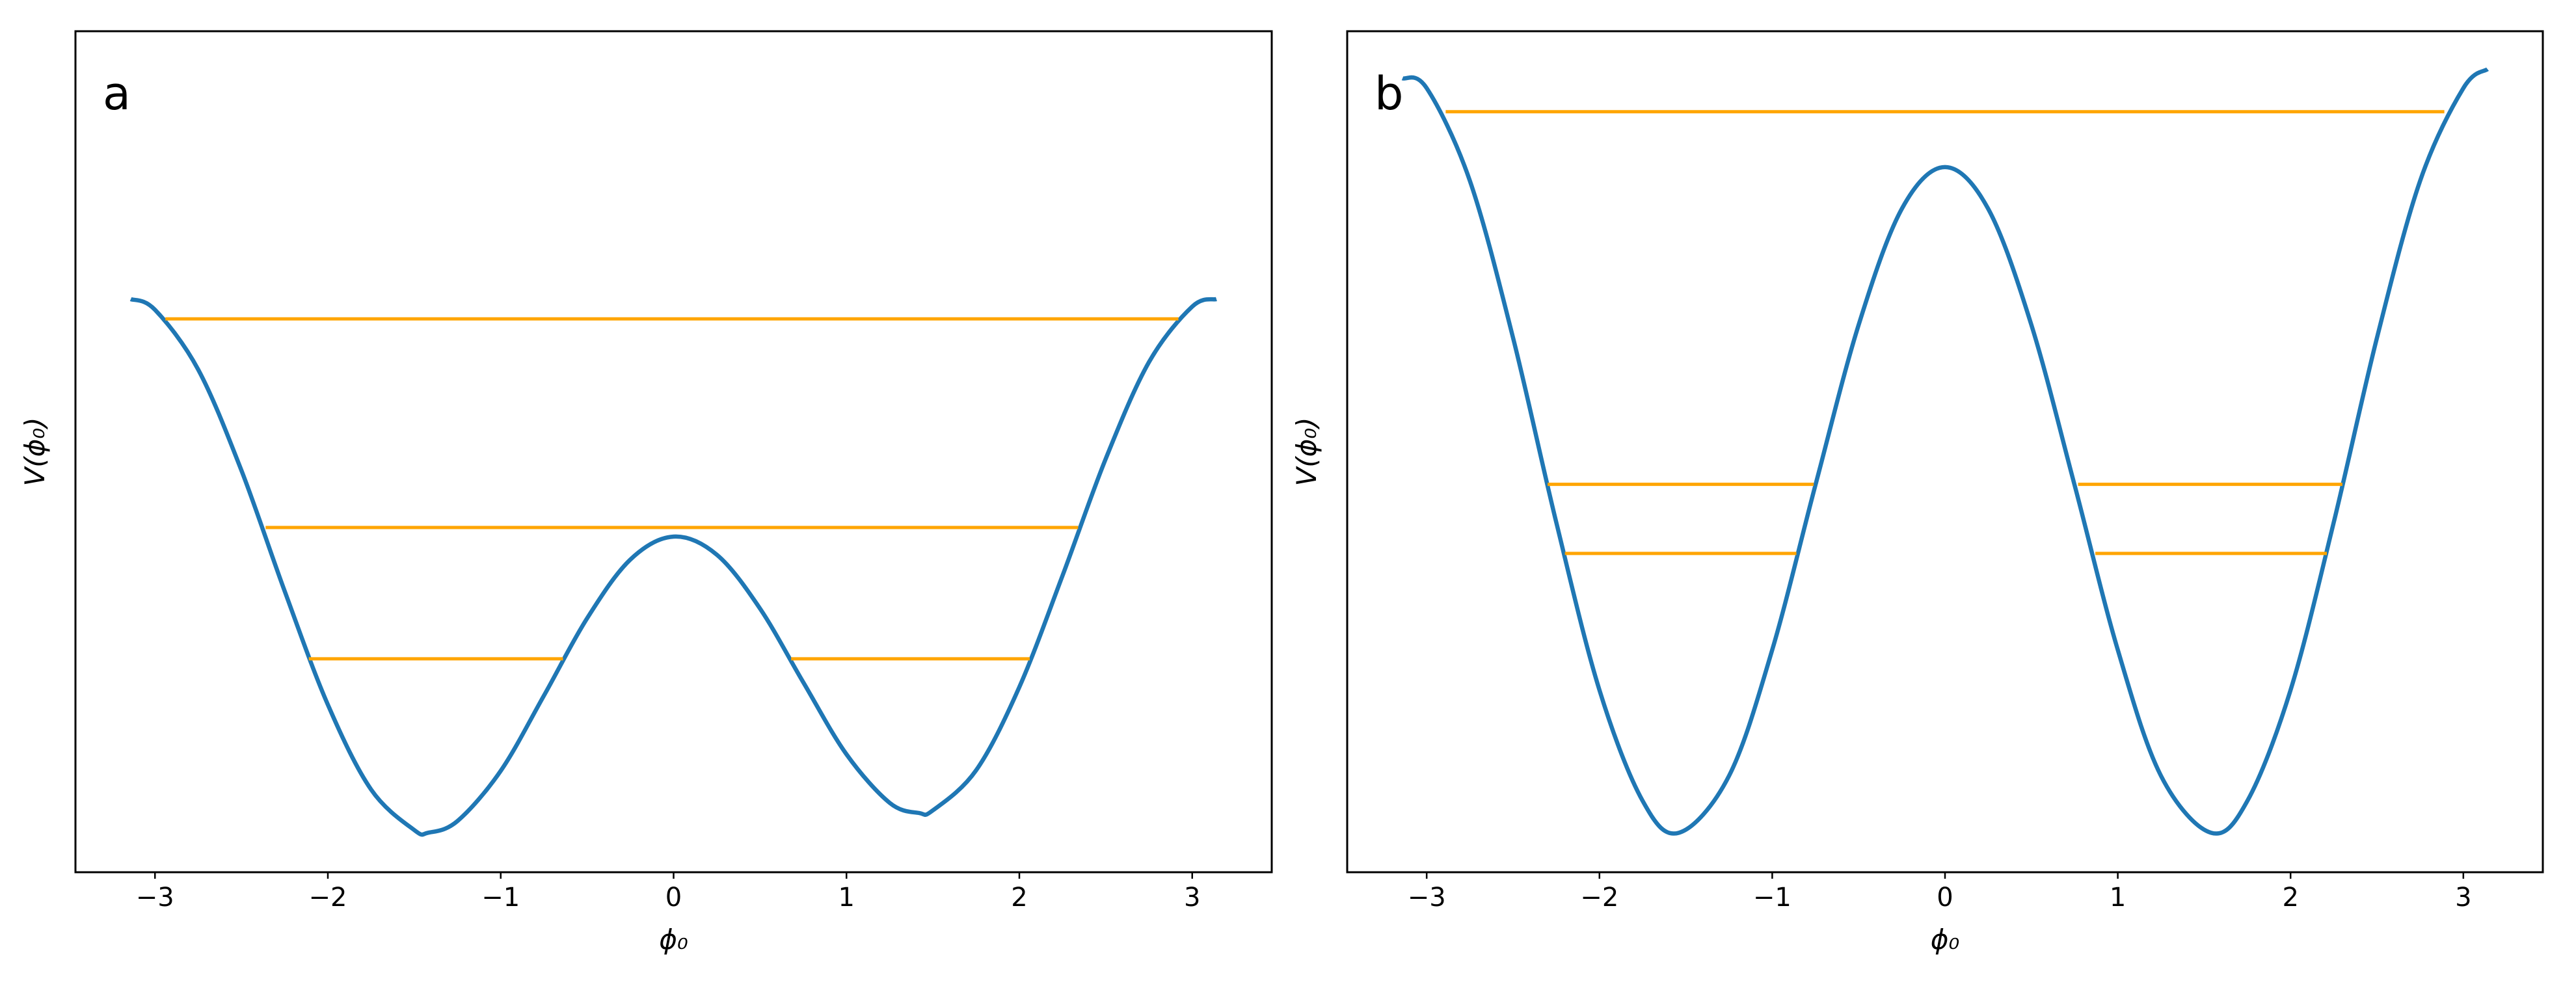 This screenshot has height=988, width=2576. What do you see at coordinates (117, 93) in the screenshot?
I see `panel-label: a` at bounding box center [117, 93].